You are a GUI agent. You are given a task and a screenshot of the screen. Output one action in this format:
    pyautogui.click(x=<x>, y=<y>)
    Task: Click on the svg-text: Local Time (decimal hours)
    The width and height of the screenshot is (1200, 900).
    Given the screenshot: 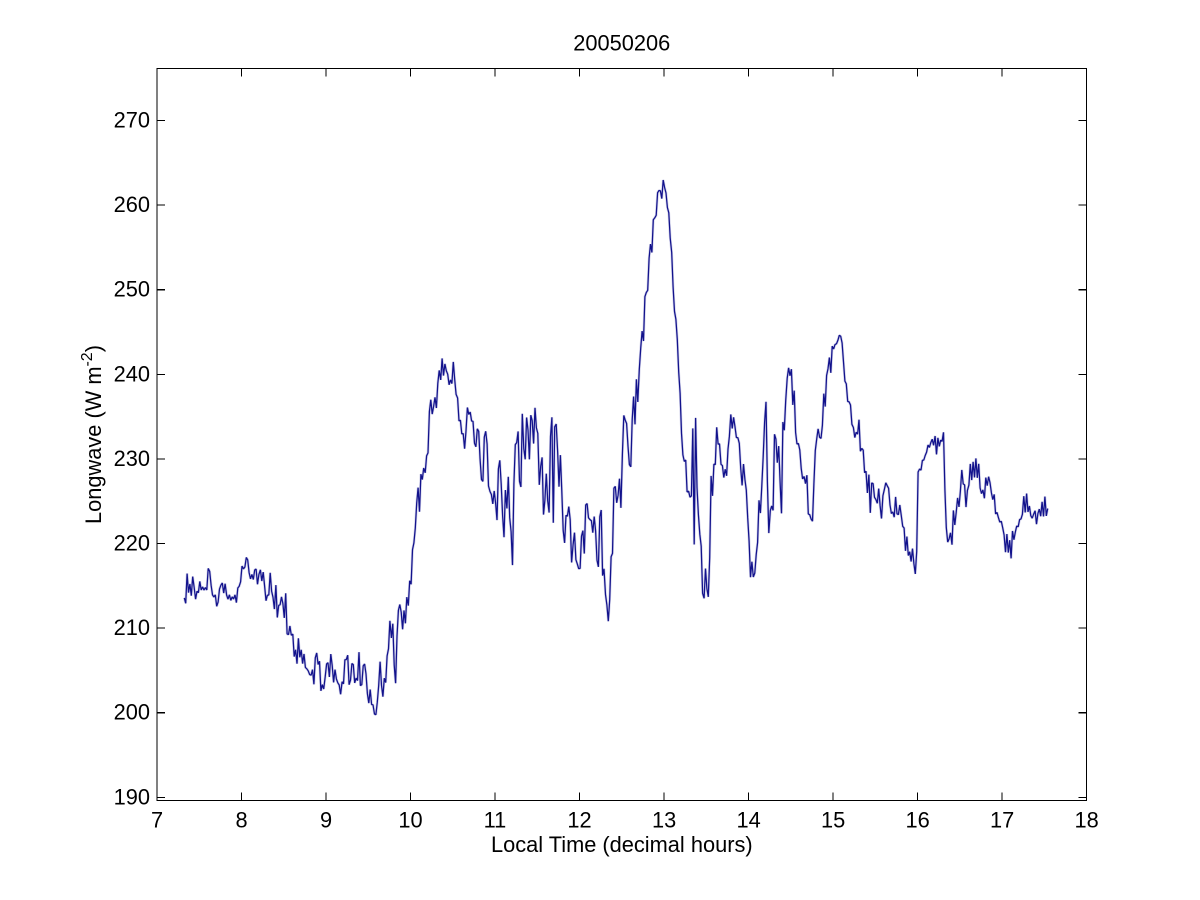 What is the action you would take?
    pyautogui.click(x=622, y=844)
    